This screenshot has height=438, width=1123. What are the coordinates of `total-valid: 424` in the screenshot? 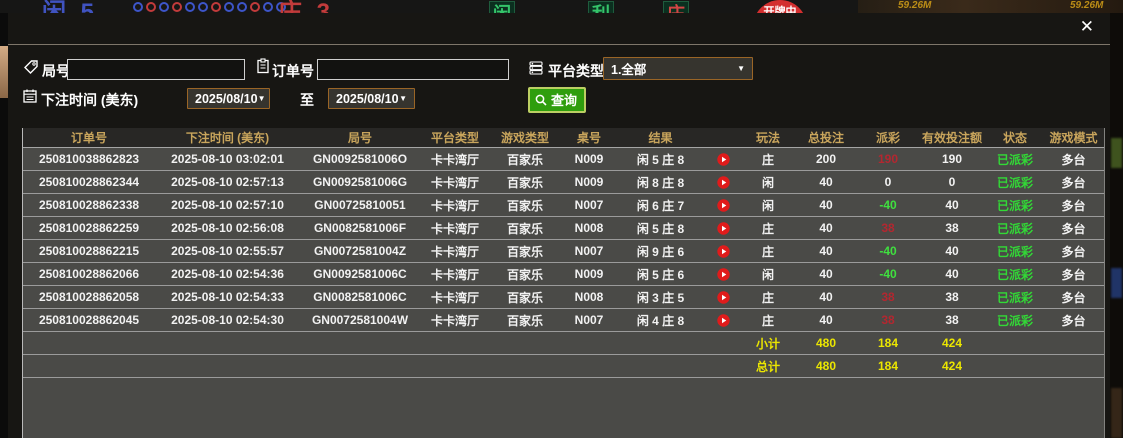 It's located at (952, 366).